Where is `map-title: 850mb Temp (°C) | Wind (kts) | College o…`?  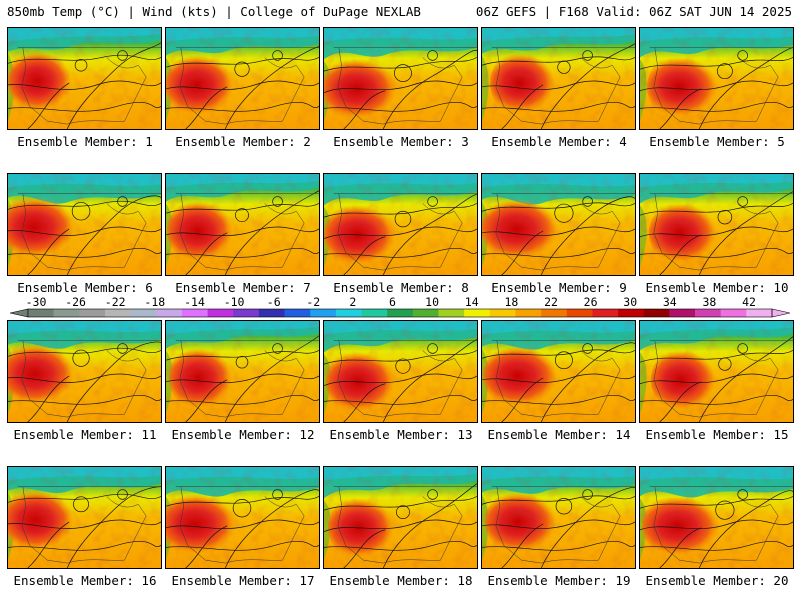 map-title: 850mb Temp (°C) | Wind (kts) | College o… is located at coordinates (214, 11).